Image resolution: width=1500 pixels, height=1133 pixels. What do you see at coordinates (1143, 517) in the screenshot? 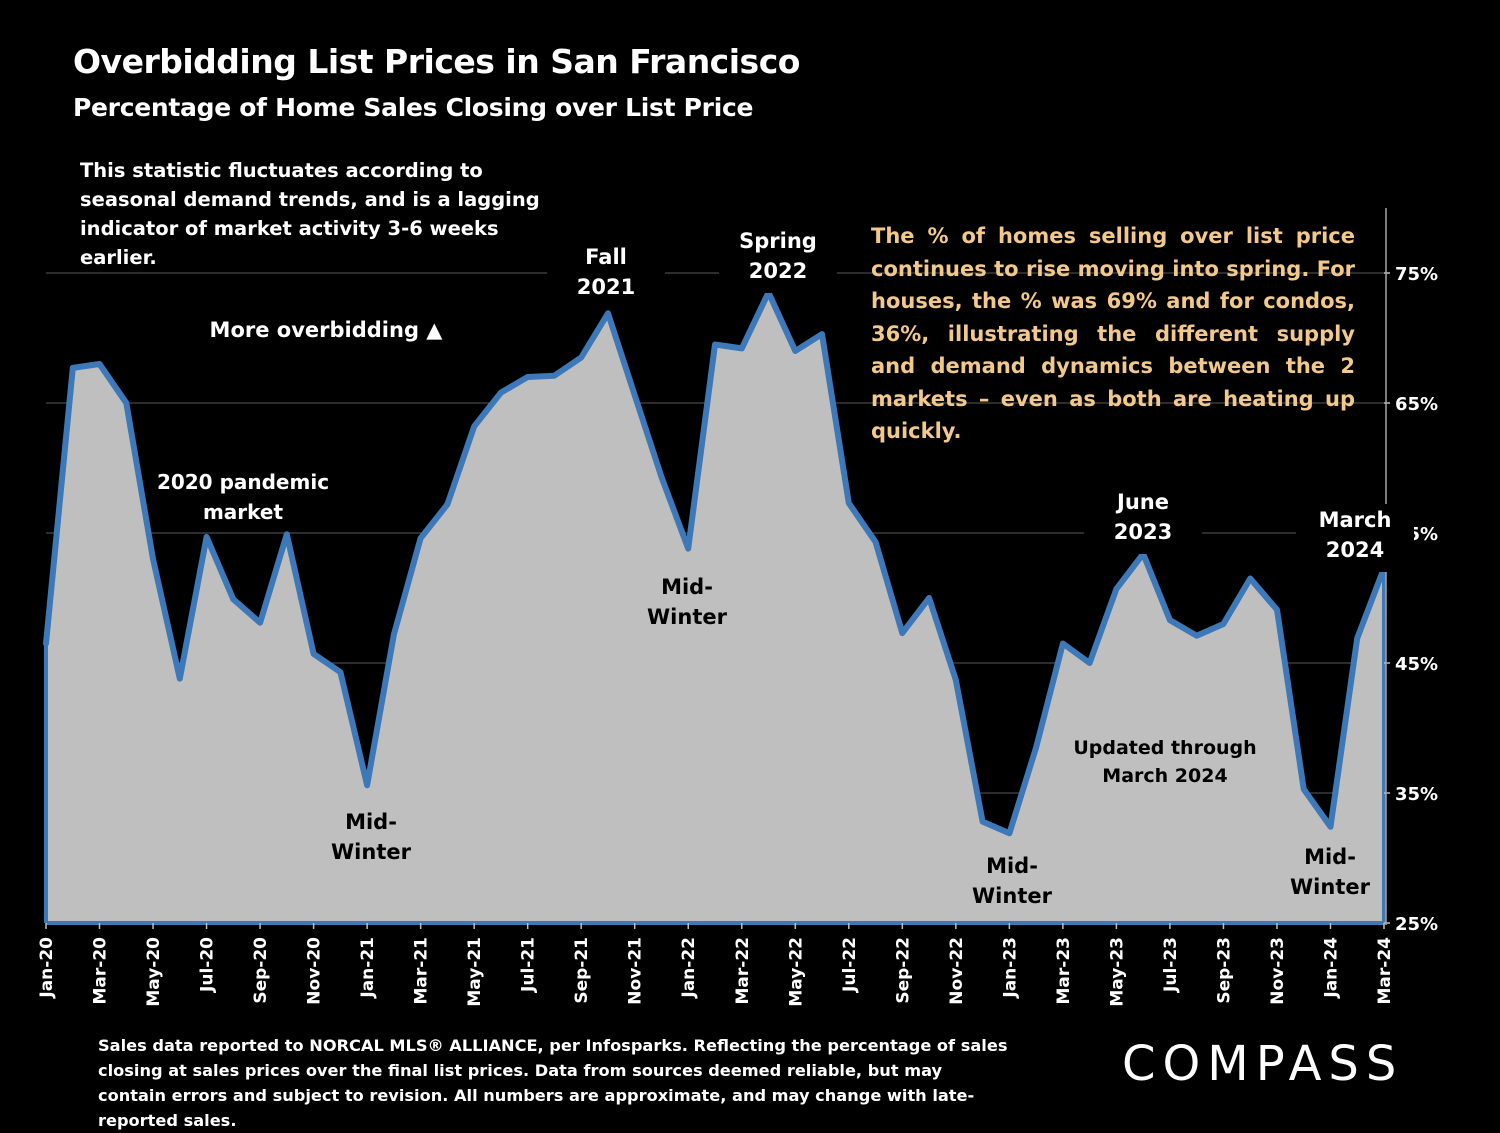
I see `annotation-june-2023: June 2023` at bounding box center [1143, 517].